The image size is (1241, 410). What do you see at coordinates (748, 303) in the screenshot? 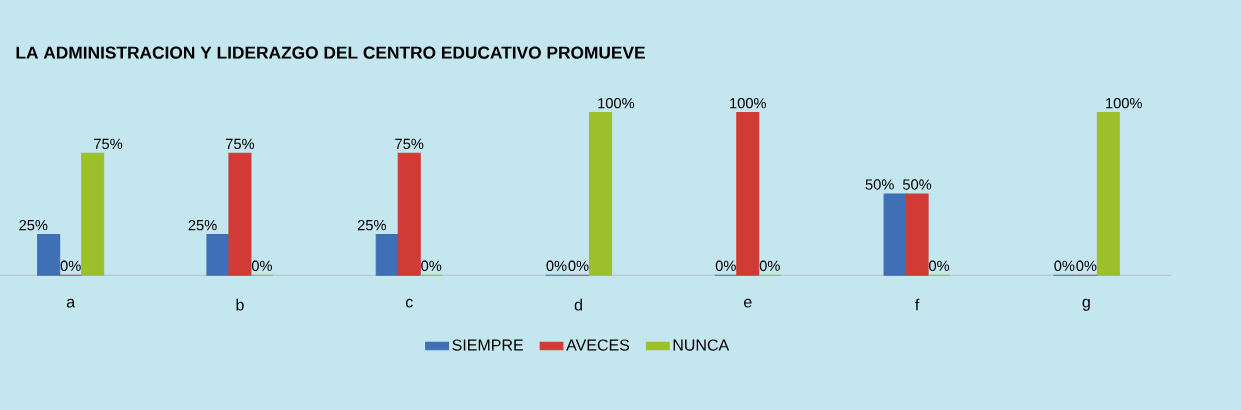
I see `x-tick-label: e` at bounding box center [748, 303].